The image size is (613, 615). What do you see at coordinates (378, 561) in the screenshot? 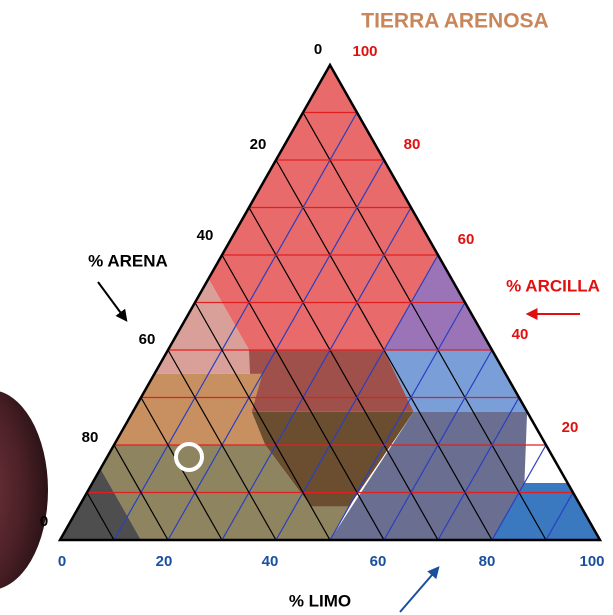
I see `silt-tick-label: 60` at bounding box center [378, 561].